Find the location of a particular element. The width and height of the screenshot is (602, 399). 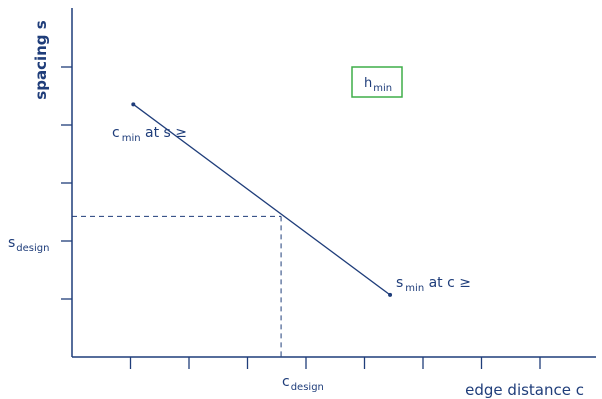

point-c-min is located at coordinates (133, 104).